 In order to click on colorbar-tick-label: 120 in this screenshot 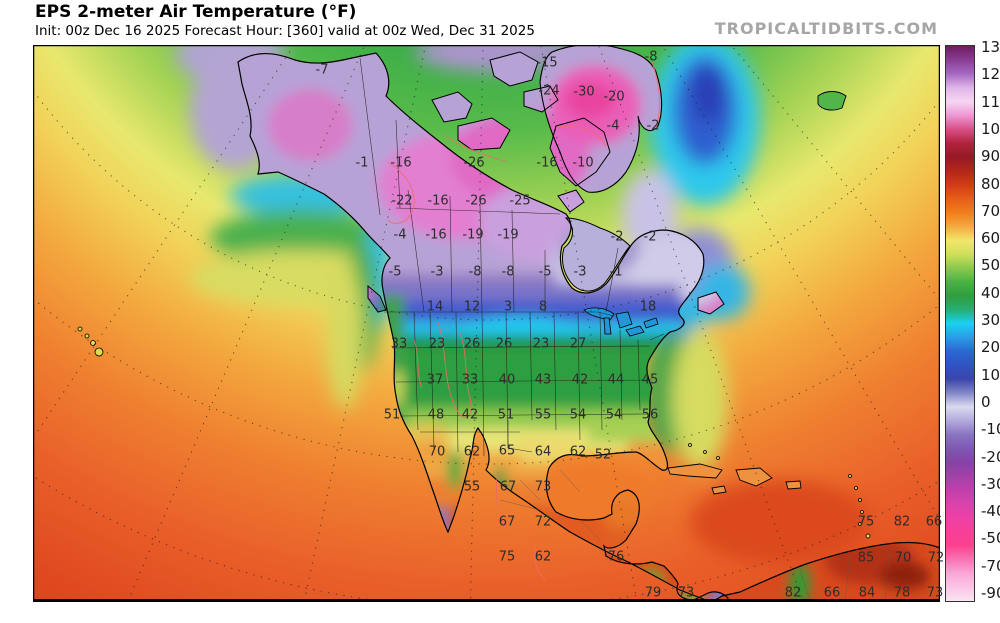, I will do `click(990, 74)`.